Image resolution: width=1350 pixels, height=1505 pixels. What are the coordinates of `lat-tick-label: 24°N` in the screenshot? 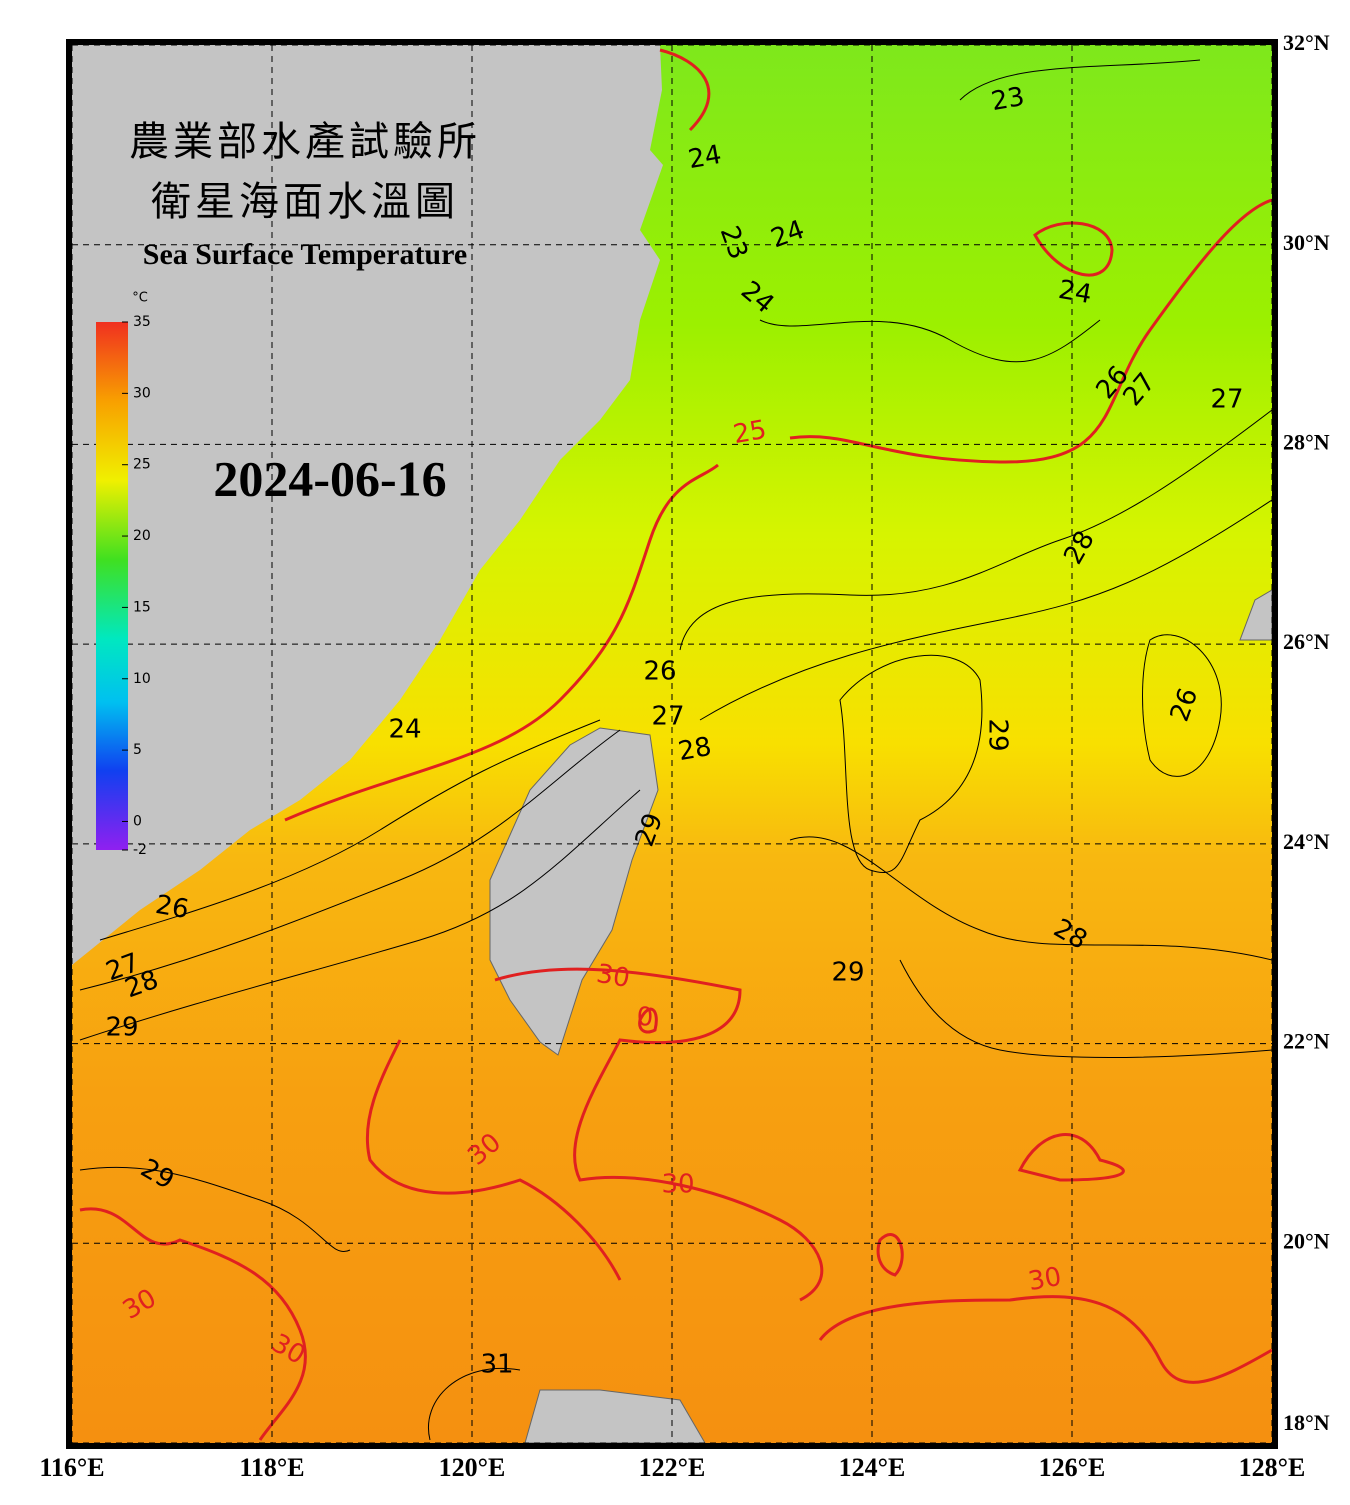 It's located at (1306, 841).